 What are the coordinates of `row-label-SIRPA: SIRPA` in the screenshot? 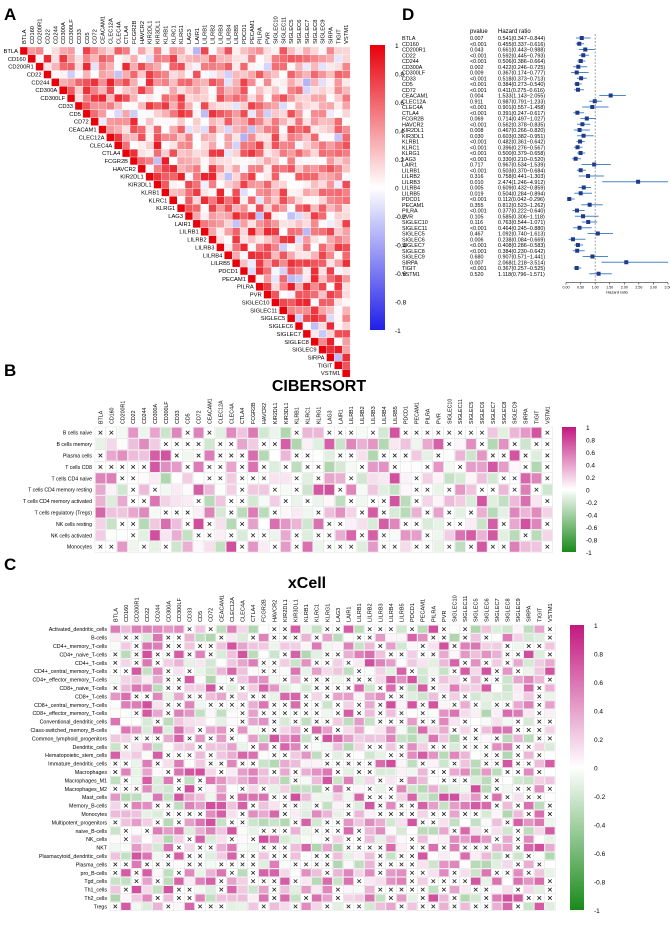 It's located at (316, 358).